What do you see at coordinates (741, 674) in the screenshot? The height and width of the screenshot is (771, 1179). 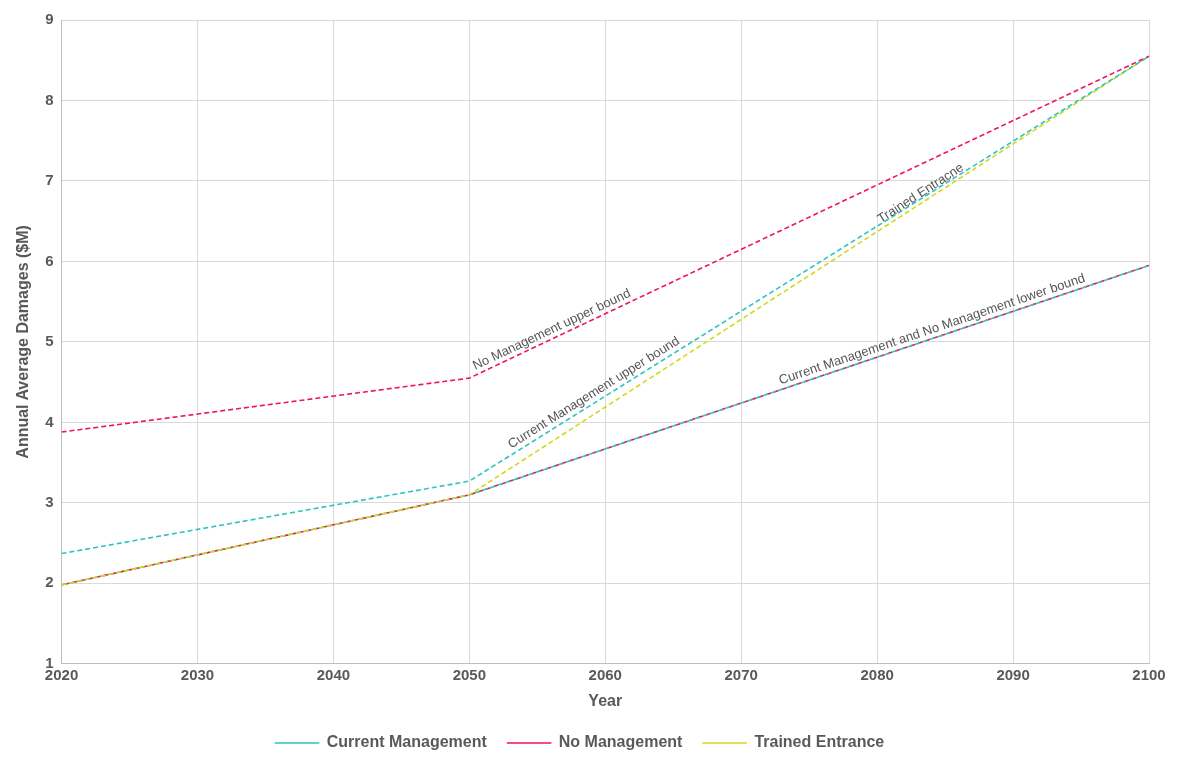 I see `x-tick-label: 2070` at bounding box center [741, 674].